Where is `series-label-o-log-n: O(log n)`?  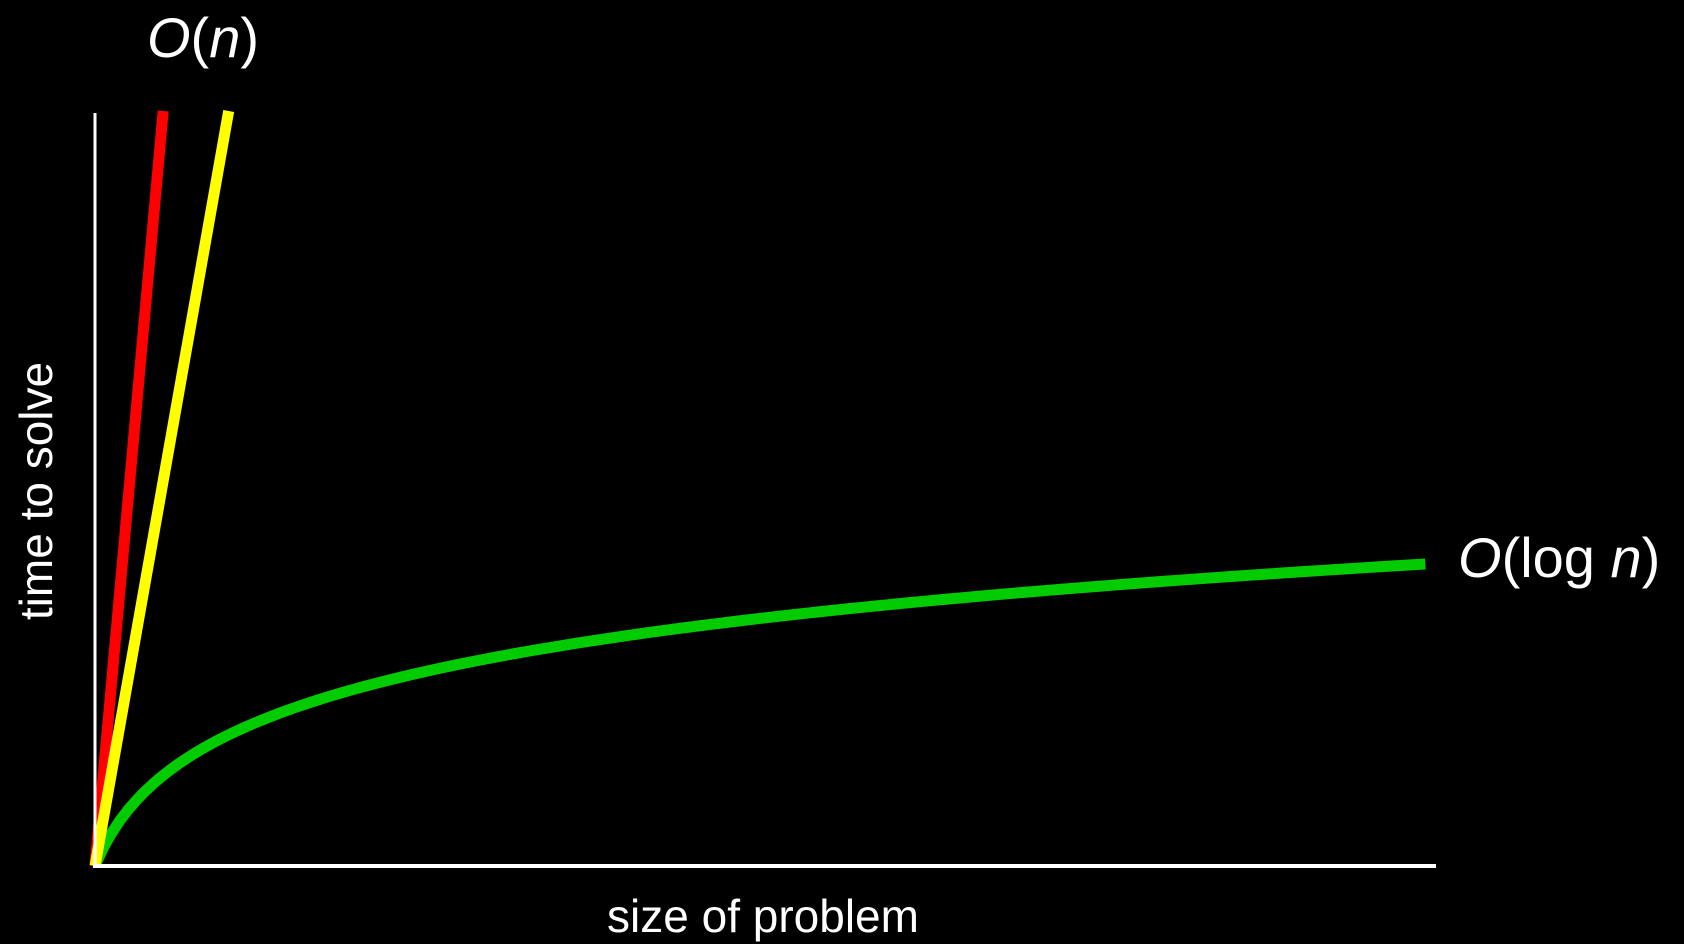 series-label-o-log-n: O(log n) is located at coordinates (1559, 557).